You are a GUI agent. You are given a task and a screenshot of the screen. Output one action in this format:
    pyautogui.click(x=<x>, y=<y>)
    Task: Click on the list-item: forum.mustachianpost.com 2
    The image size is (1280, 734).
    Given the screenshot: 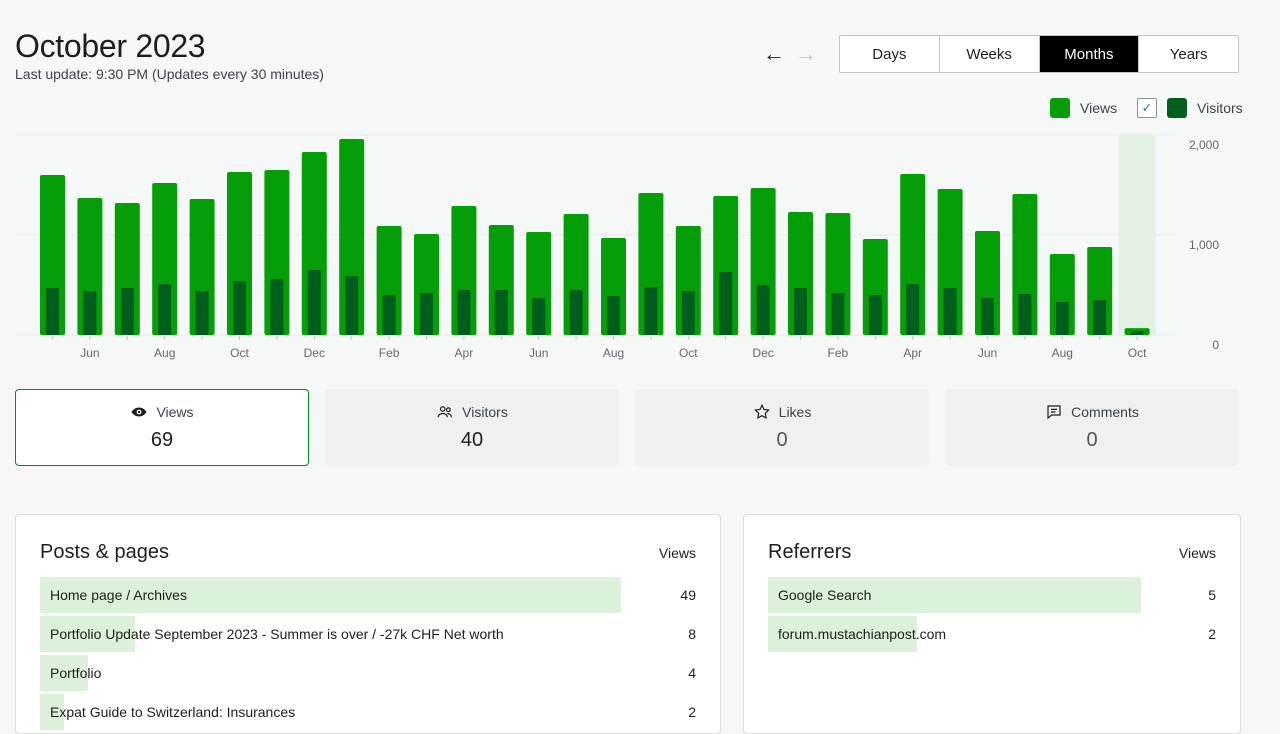 What is the action you would take?
    pyautogui.click(x=992, y=634)
    